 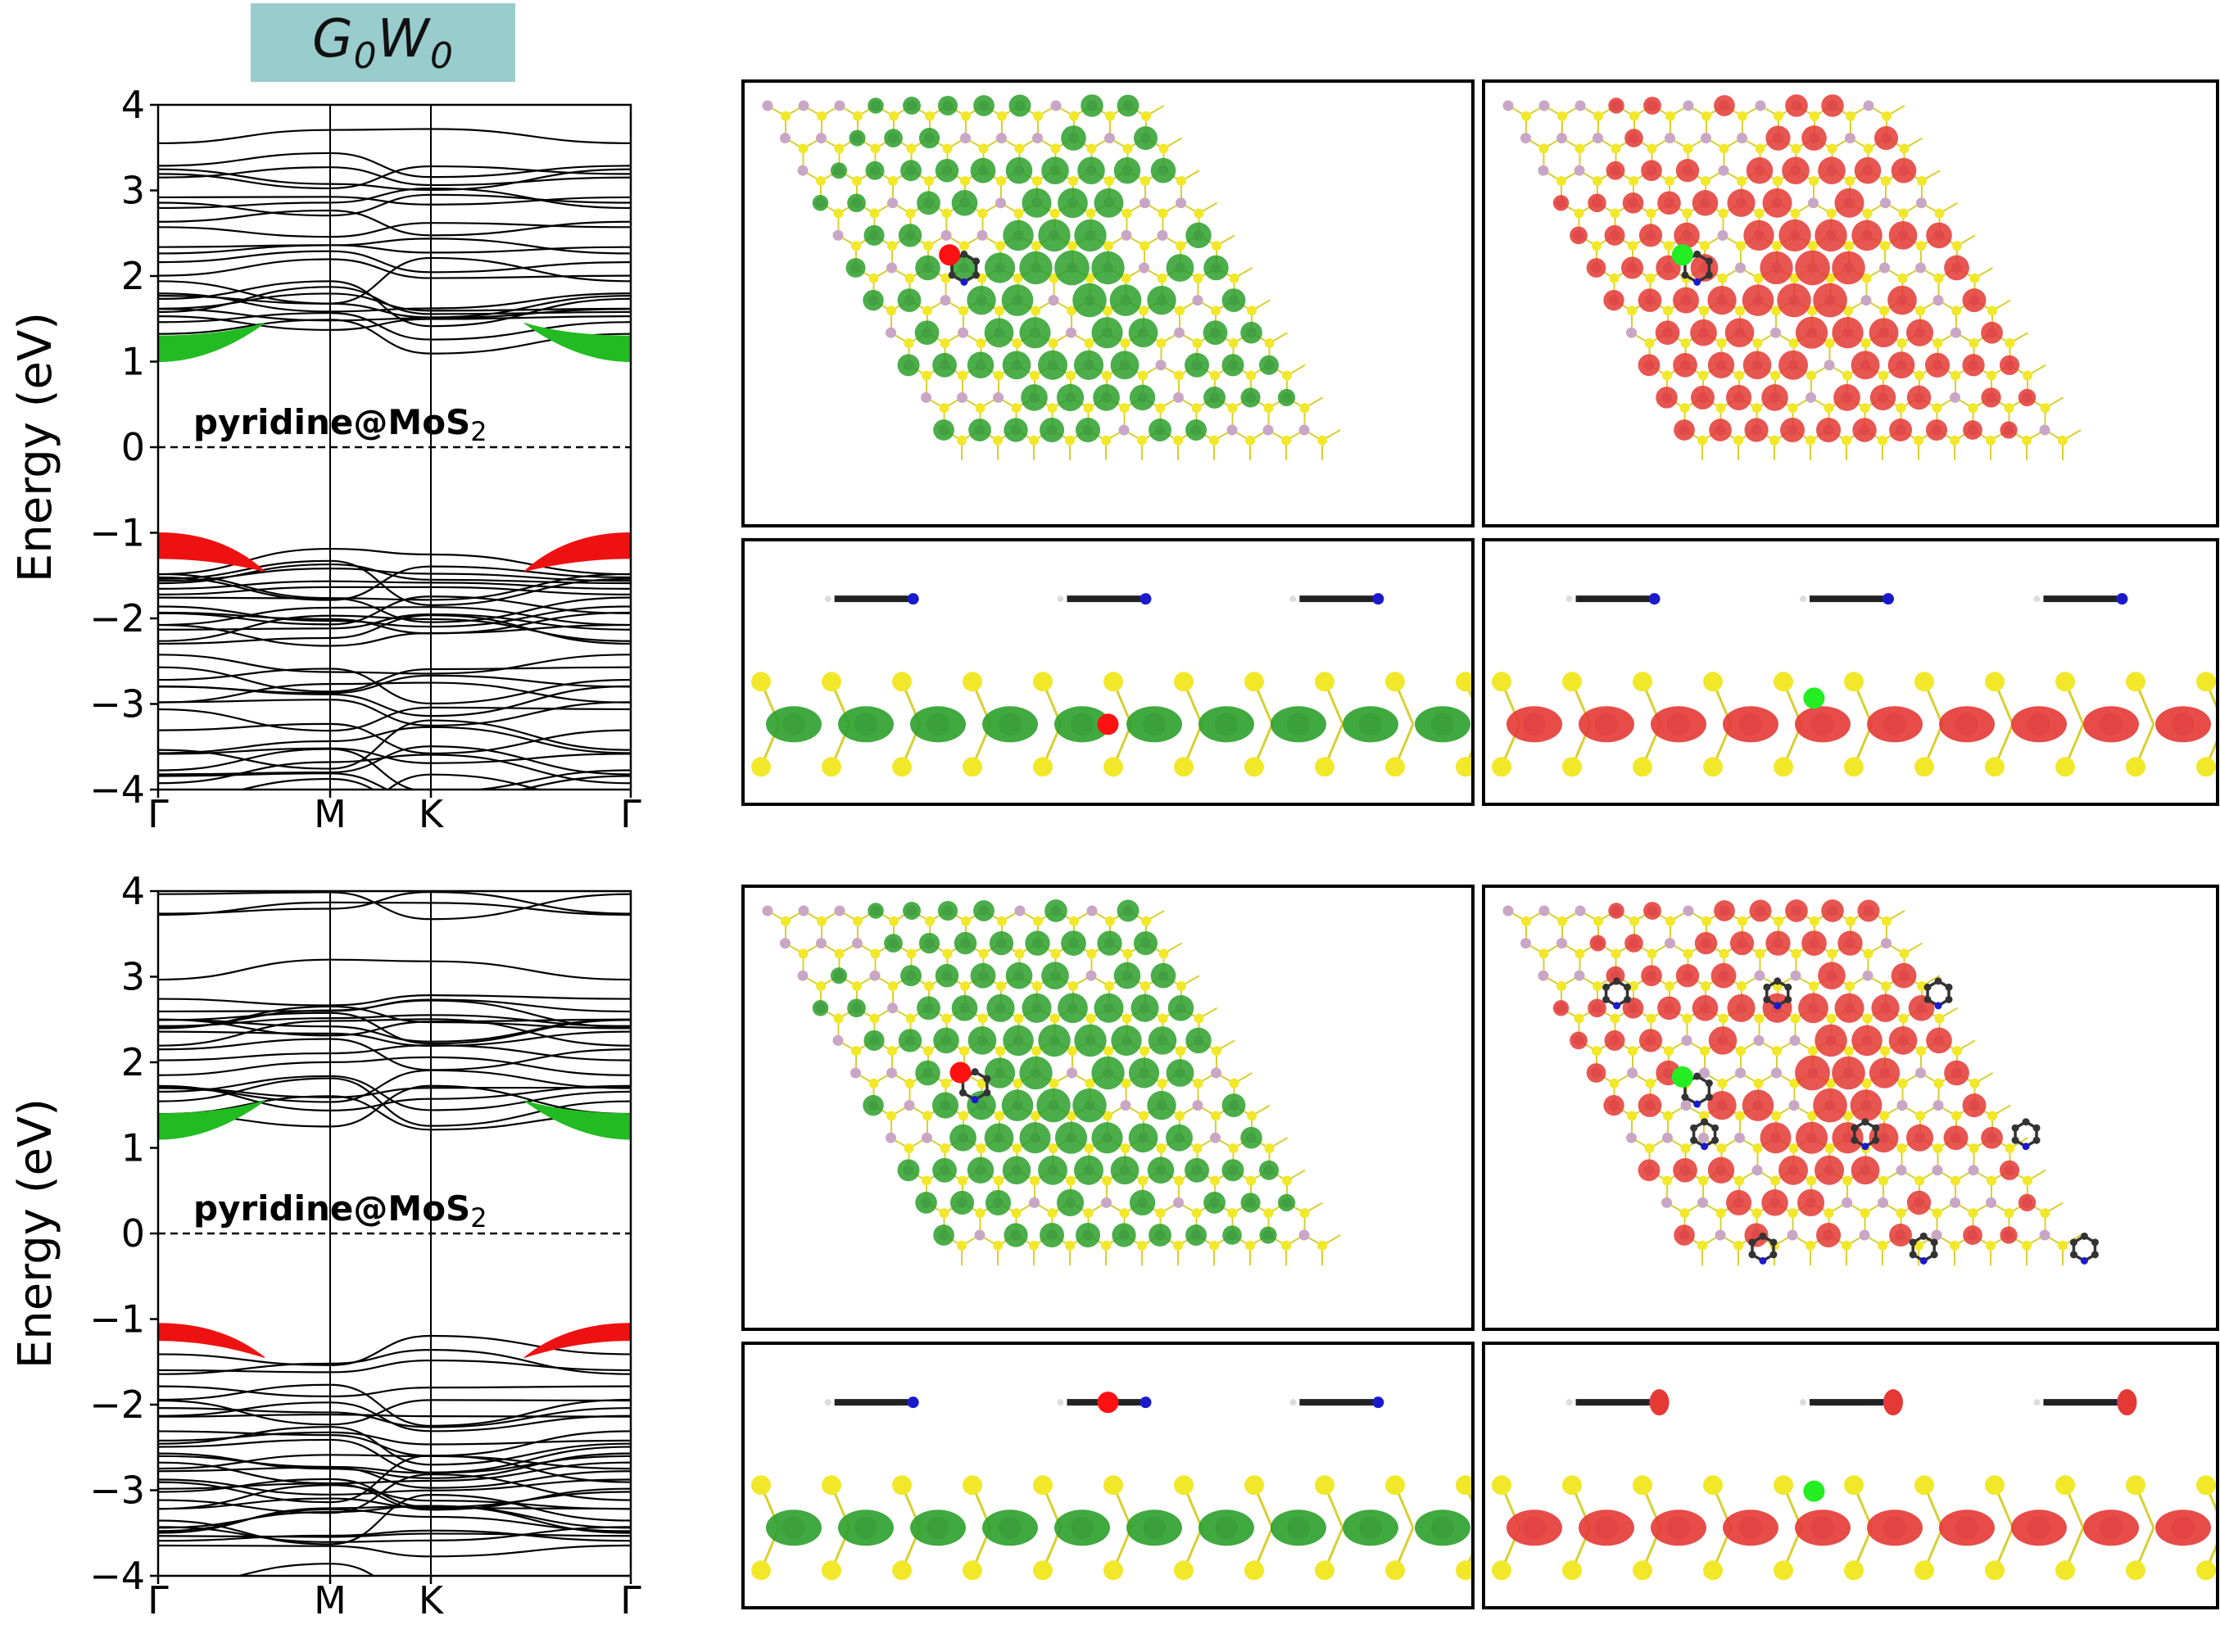 I want to click on green-fat-band-left, so click(x=212, y=342).